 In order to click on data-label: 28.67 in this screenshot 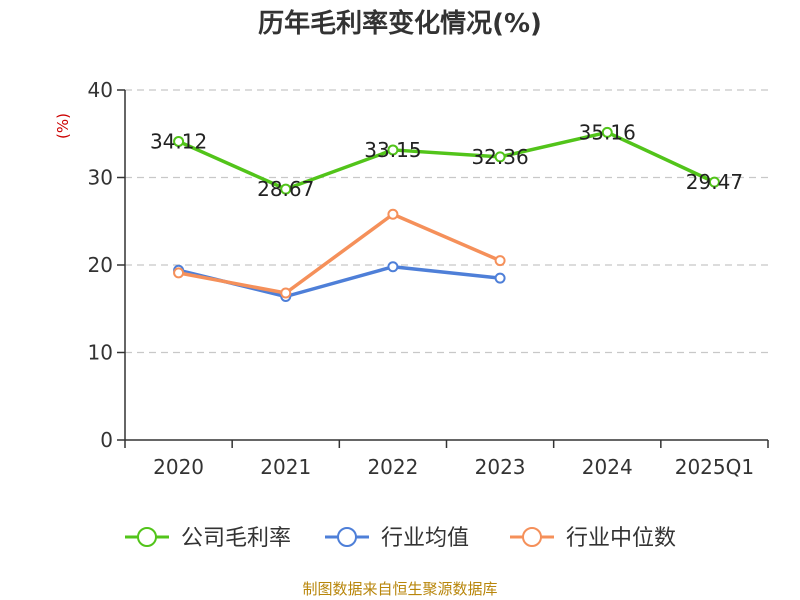, I will do `click(285, 189)`.